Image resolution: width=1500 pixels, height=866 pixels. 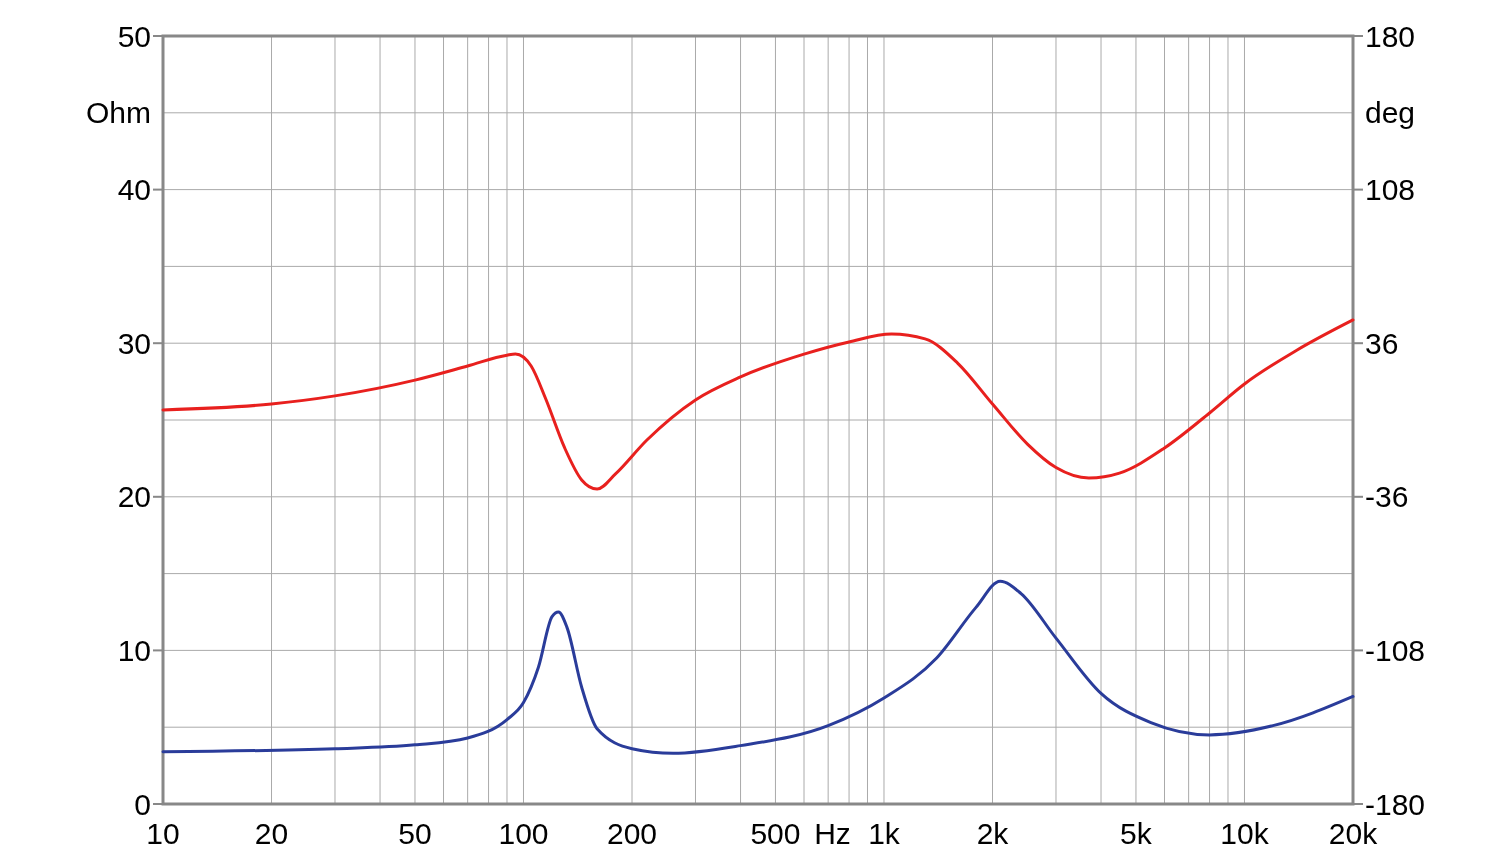 I want to click on x-tick-label: 2k, so click(x=993, y=833).